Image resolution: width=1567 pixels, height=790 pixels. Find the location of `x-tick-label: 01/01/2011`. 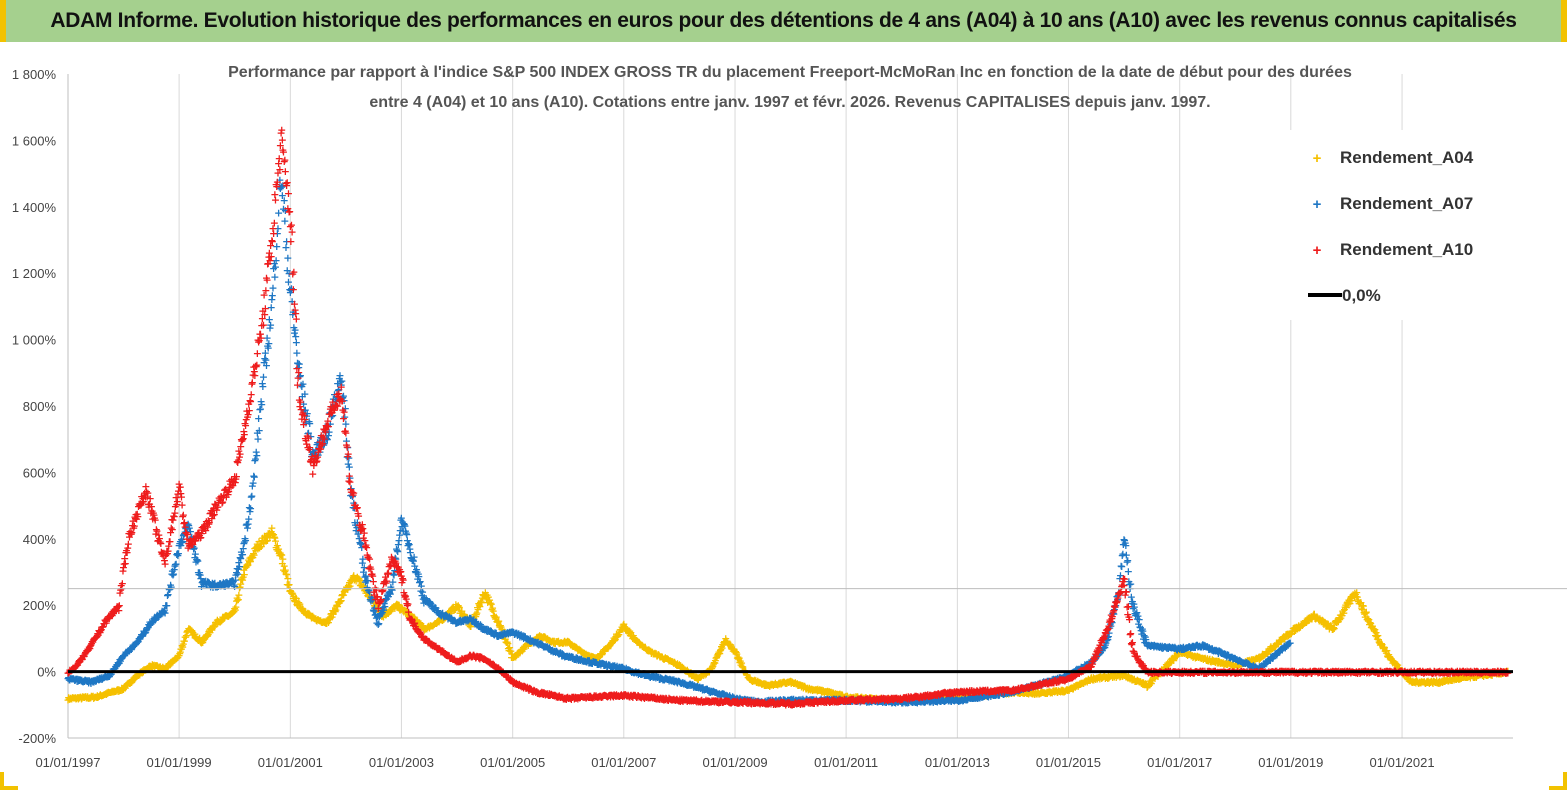

x-tick-label: 01/01/2011 is located at coordinates (846, 762).